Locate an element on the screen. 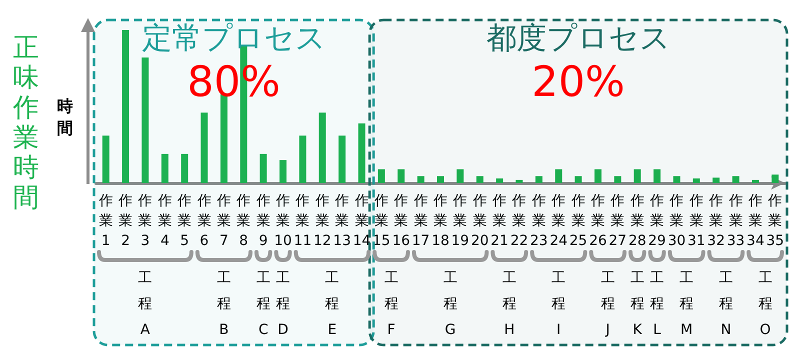 The width and height of the screenshot is (800, 358). text: 工程B is located at coordinates (223, 304).